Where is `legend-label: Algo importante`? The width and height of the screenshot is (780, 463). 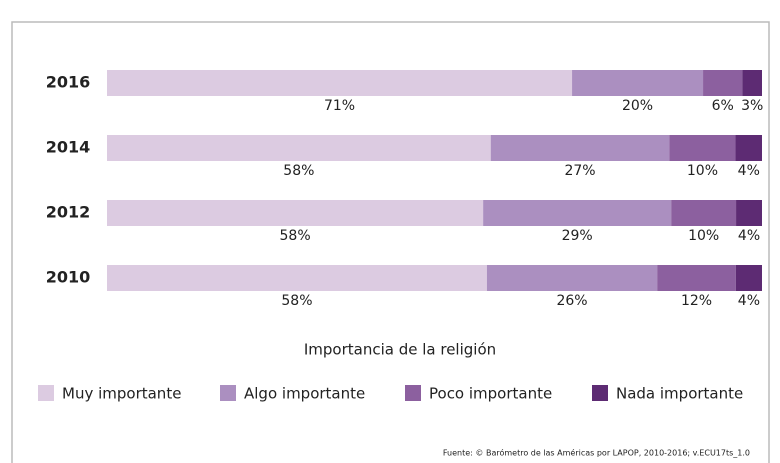 legend-label: Algo importante is located at coordinates (304, 394).